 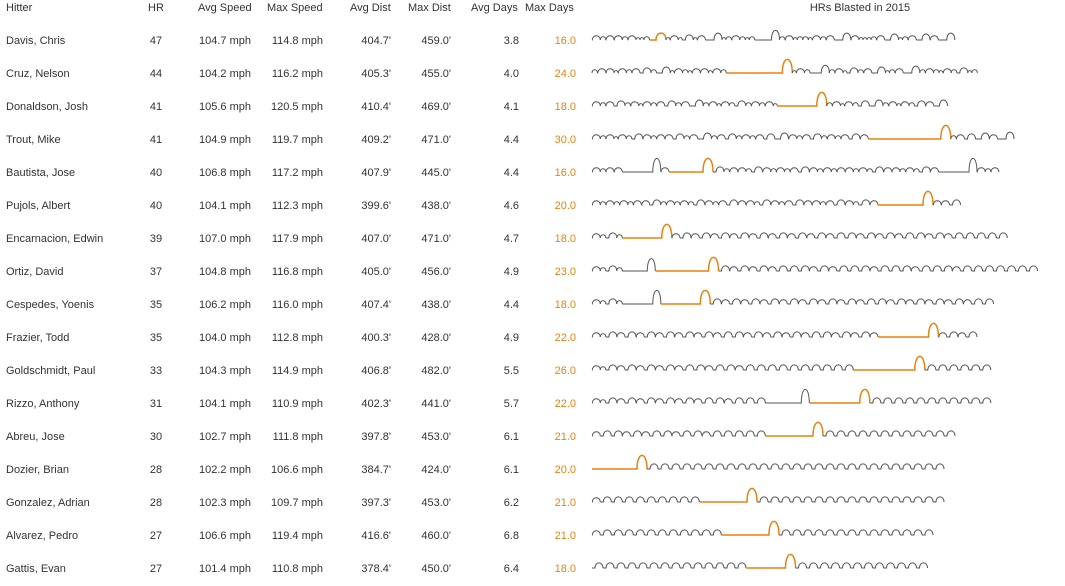 What do you see at coordinates (225, 8) in the screenshot?
I see `header-avg-speed: Avg Speed` at bounding box center [225, 8].